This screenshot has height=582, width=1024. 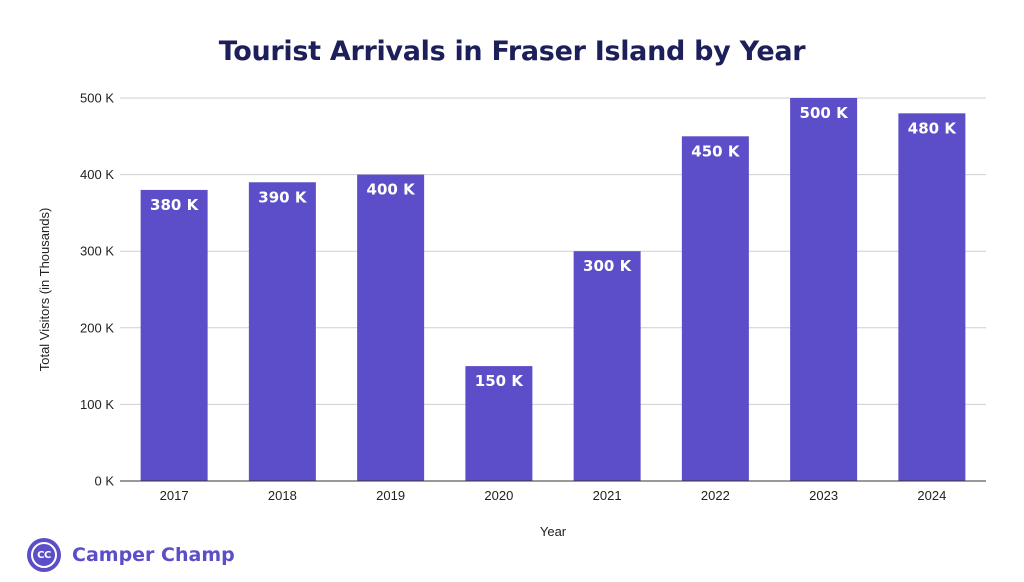 I want to click on y-tick-label: 200 K, so click(x=97, y=327).